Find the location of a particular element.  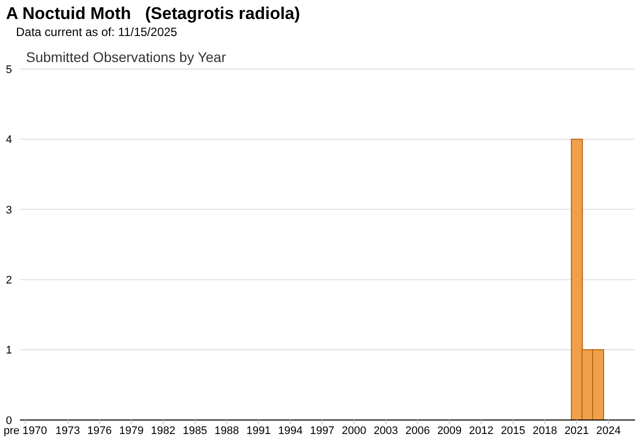

x-tick-label: pre 1970 is located at coordinates (26, 430).